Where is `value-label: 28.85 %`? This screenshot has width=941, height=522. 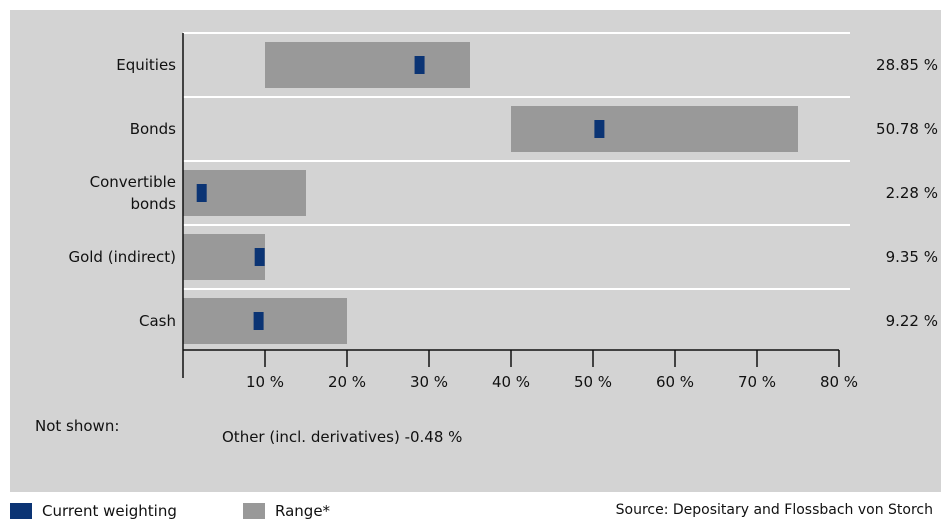 value-label: 28.85 % is located at coordinates (907, 65).